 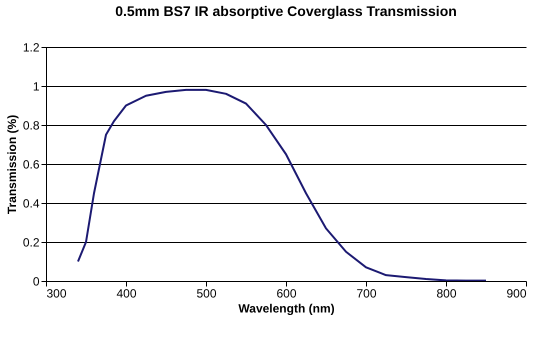 I want to click on y-axis-title: Transmission (%), so click(x=11, y=164).